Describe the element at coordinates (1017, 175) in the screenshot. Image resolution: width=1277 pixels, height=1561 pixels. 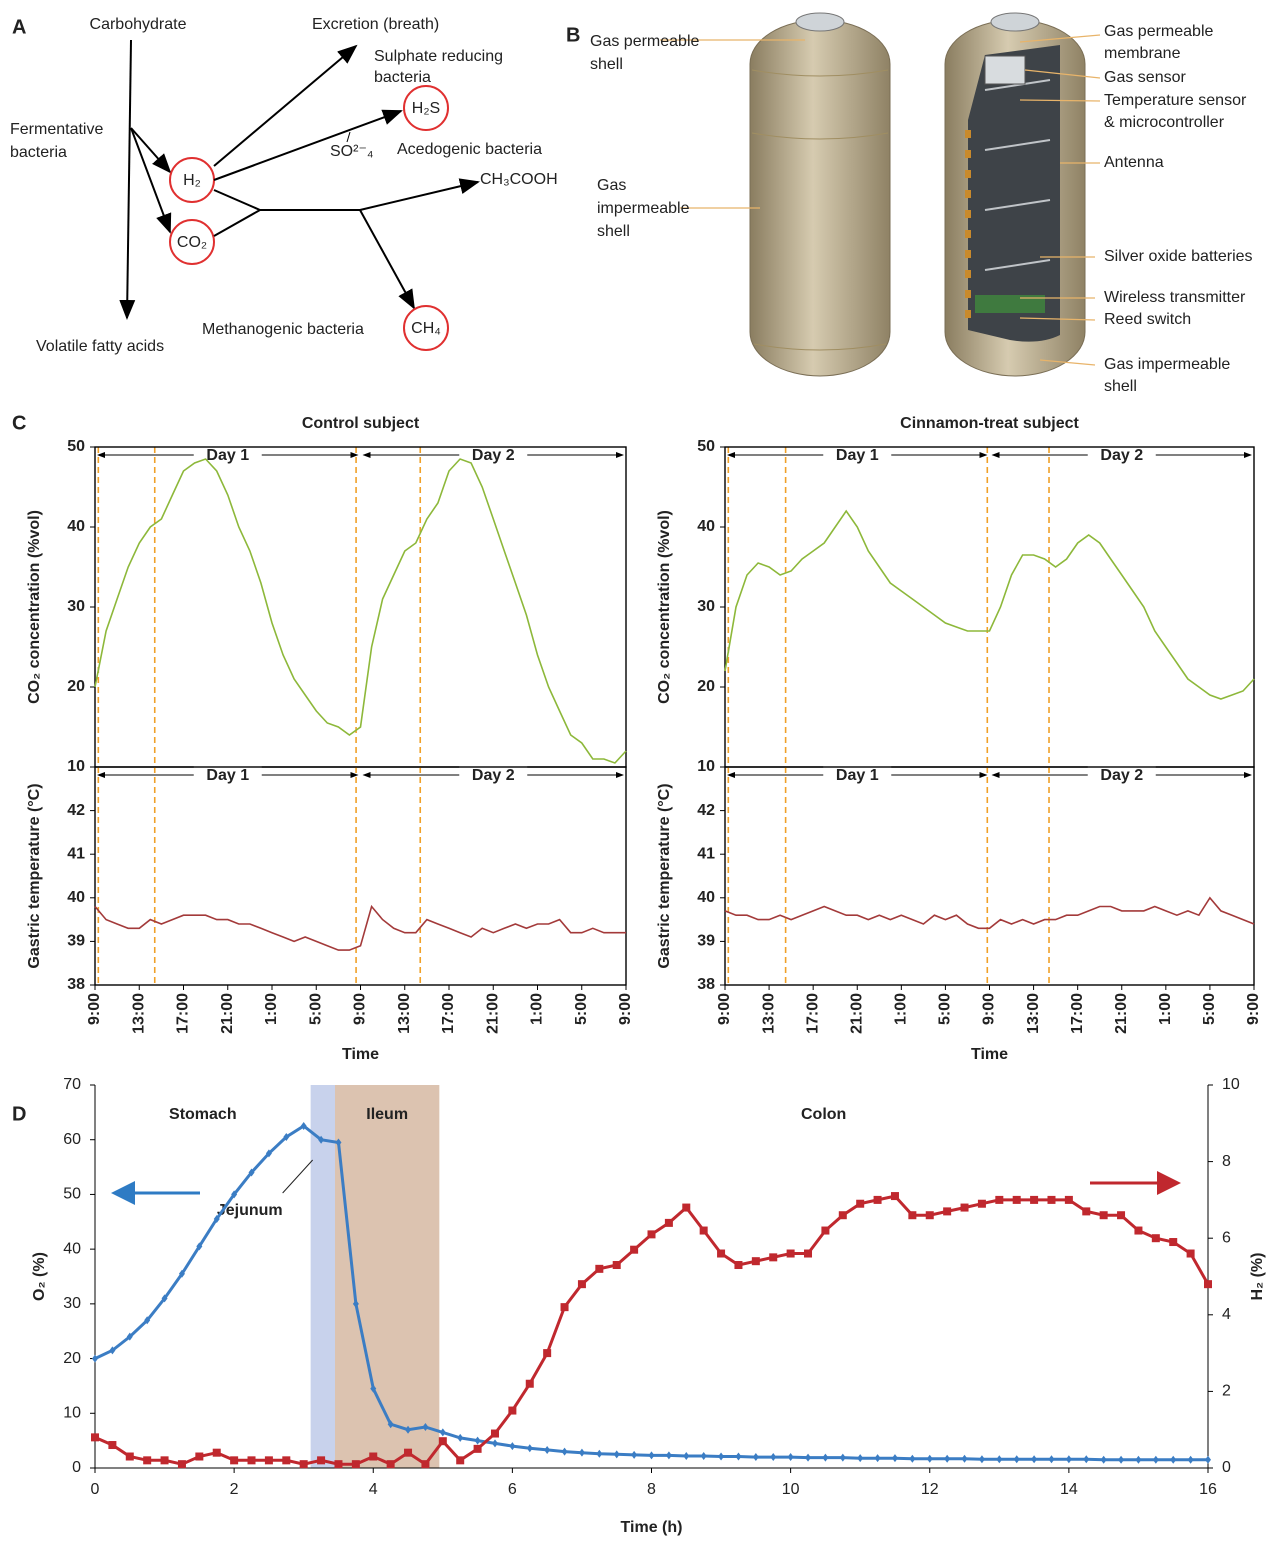
I see `battery-edge` at that location.